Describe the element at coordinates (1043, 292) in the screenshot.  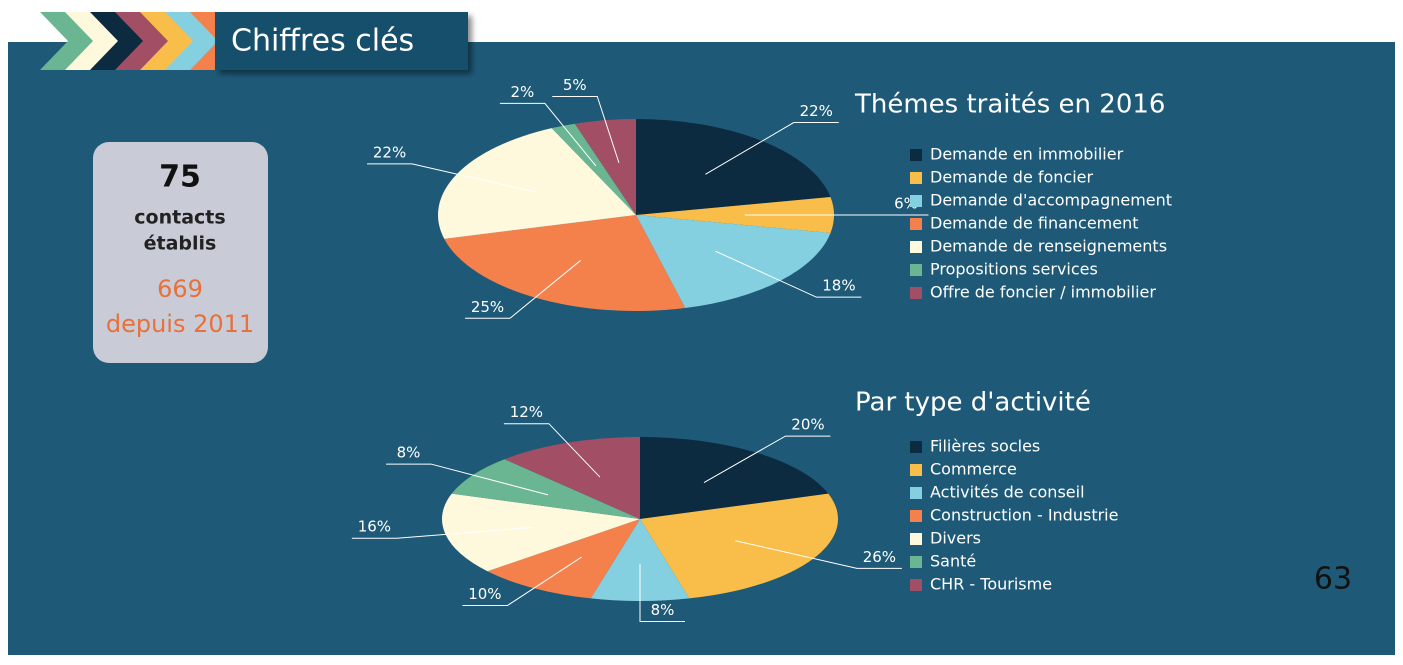
I see `legend-label: Offre de foncier / immobilier` at that location.